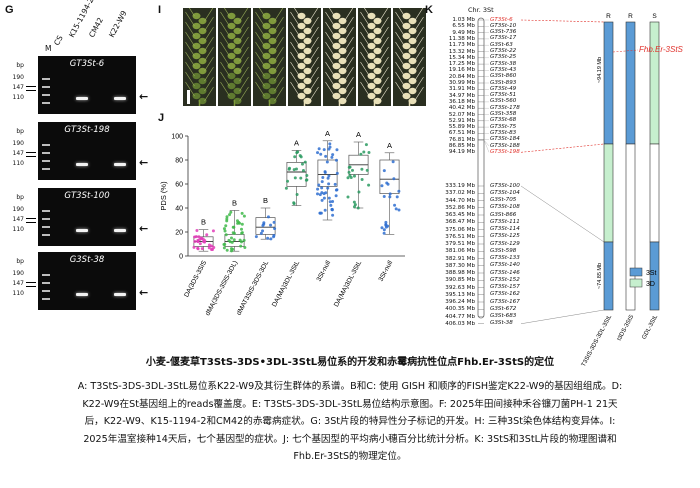  What do you see at coordinates (120, 230) in the screenshot?
I see `pcr-band` at bounding box center [120, 230].